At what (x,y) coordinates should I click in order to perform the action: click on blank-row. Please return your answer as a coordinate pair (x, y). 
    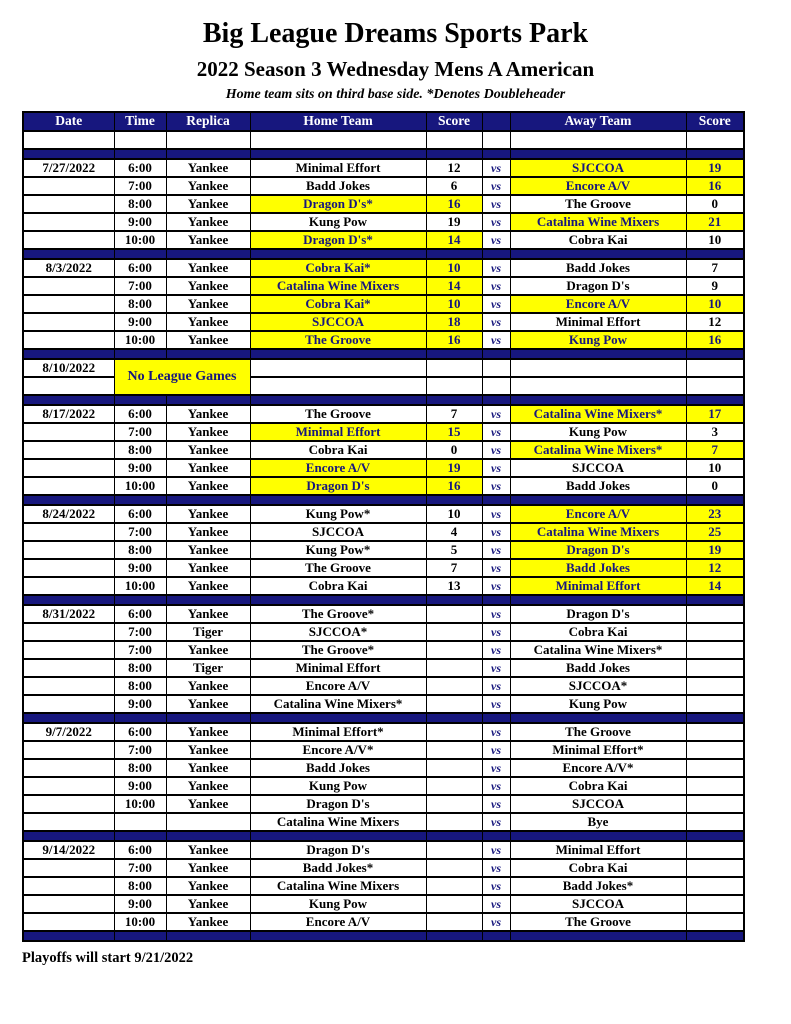
    Looking at the image, I should click on (383, 140).